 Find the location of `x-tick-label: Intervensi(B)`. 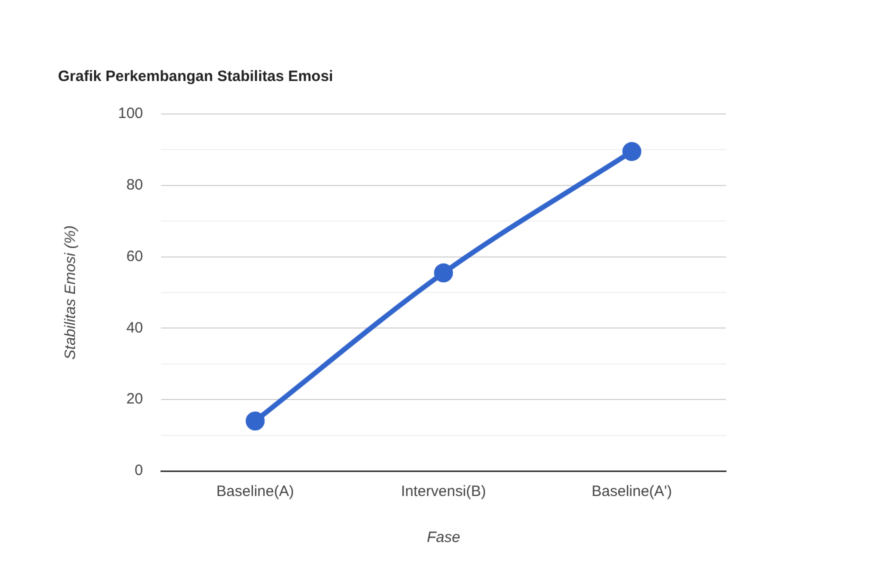

x-tick-label: Intervensi(B) is located at coordinates (443, 491).